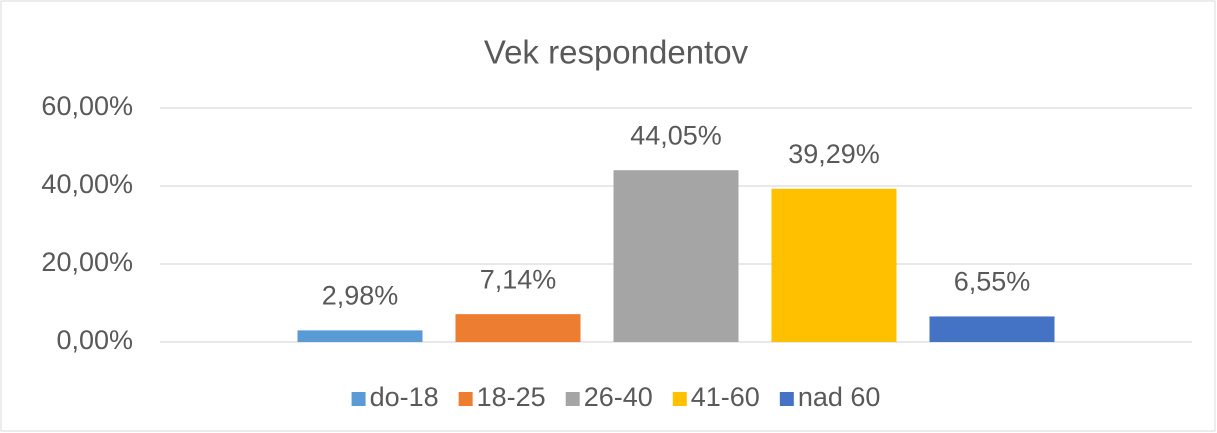  I want to click on value-label: 39,29%, so click(834, 154).